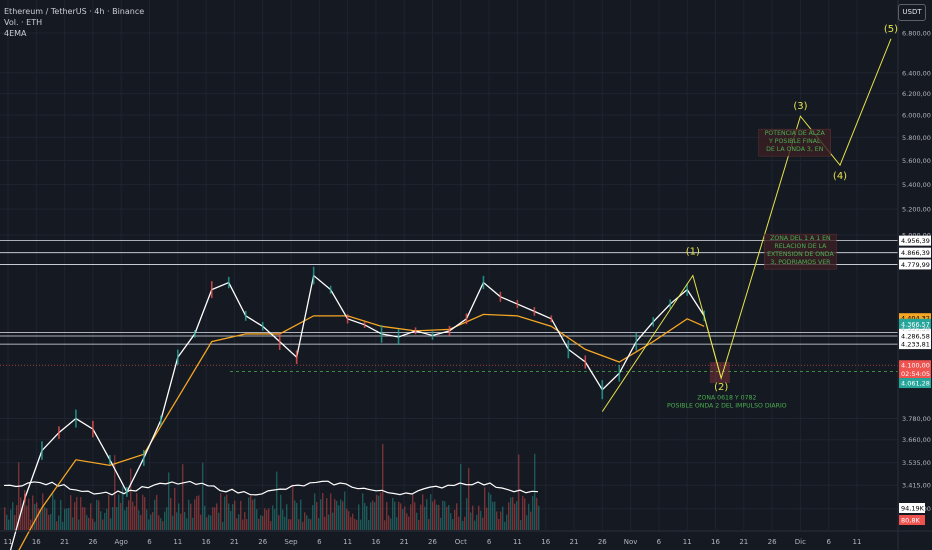 The height and width of the screenshot is (550, 932). Describe the element at coordinates (916, 463) in the screenshot. I see `y-tick-label: 3.535,00` at that location.